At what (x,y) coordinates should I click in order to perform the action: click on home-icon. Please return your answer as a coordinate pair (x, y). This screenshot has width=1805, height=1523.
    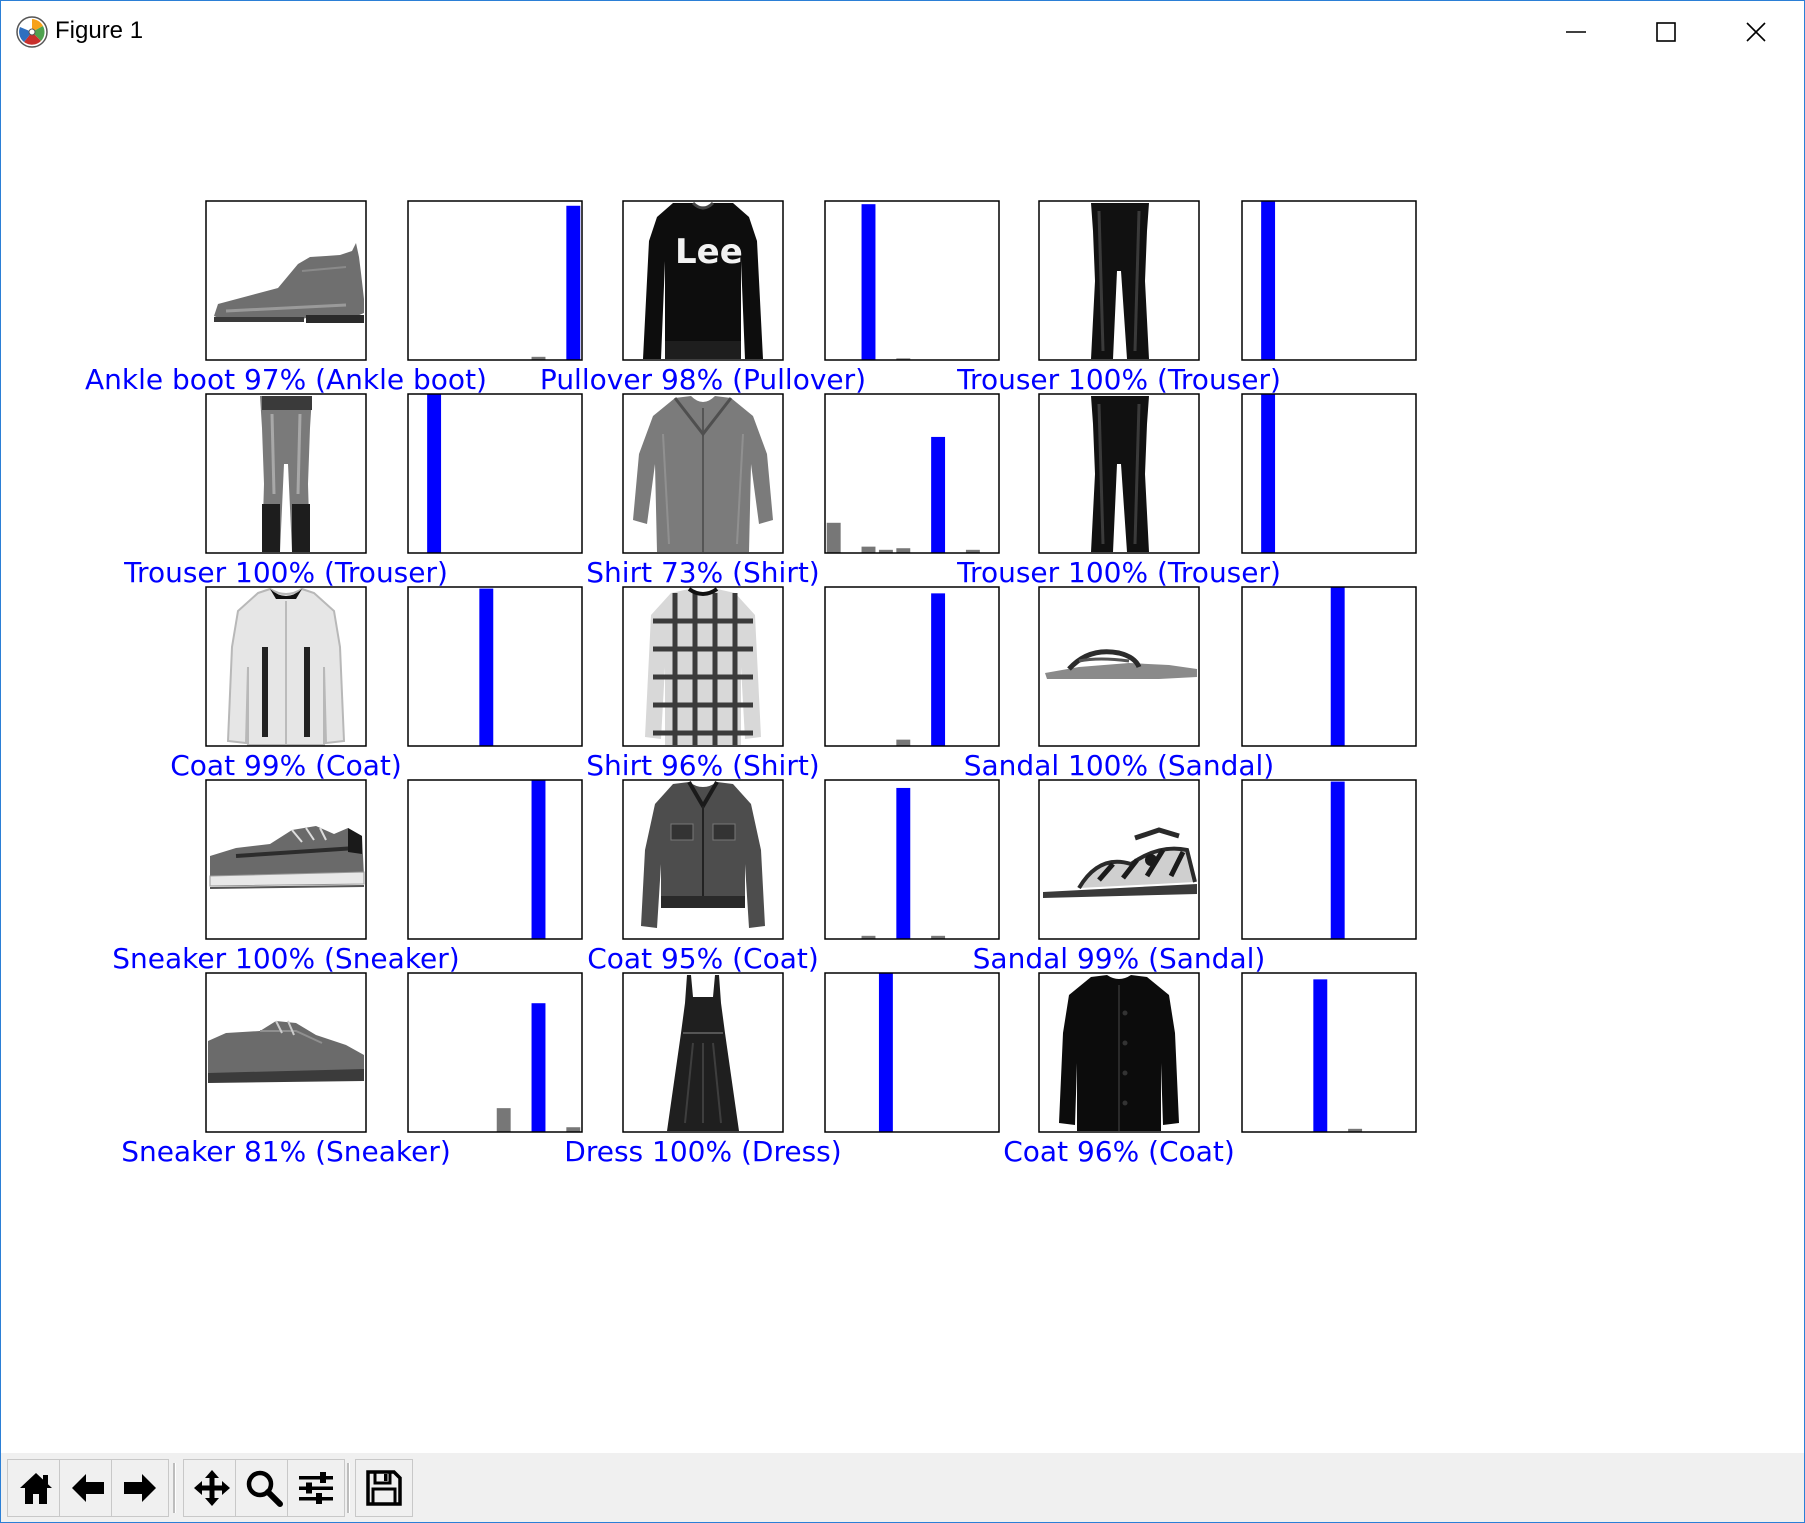
    Looking at the image, I should click on (36, 1488).